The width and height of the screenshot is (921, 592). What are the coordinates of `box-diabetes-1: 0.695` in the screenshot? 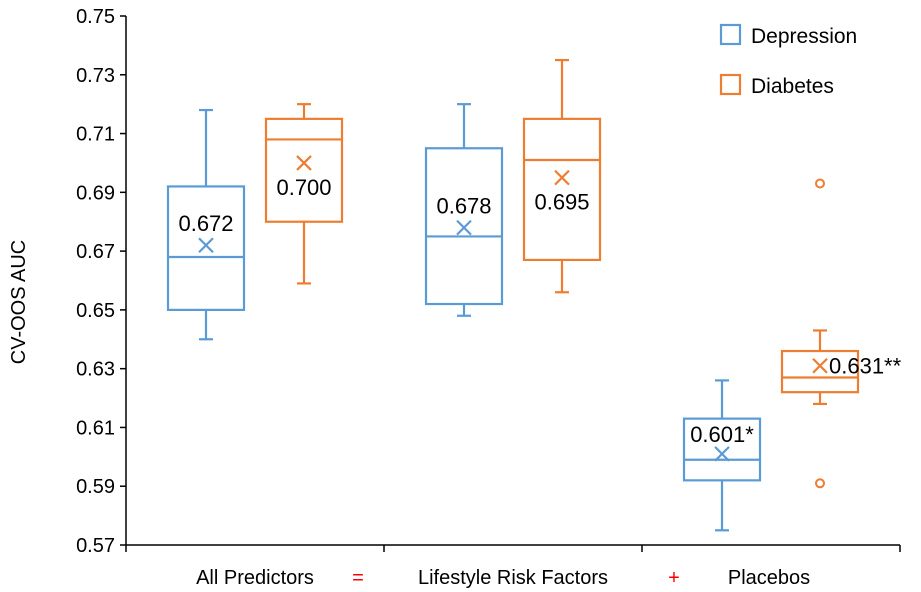 It's located at (562, 176).